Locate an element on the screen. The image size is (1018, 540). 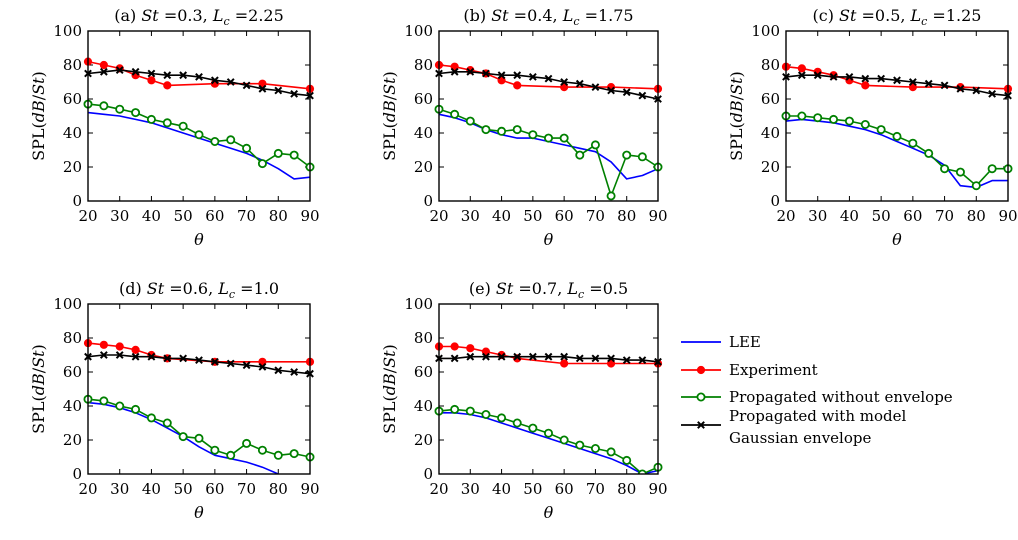
title-st-value: =0.4, is located at coordinates (536, 15).